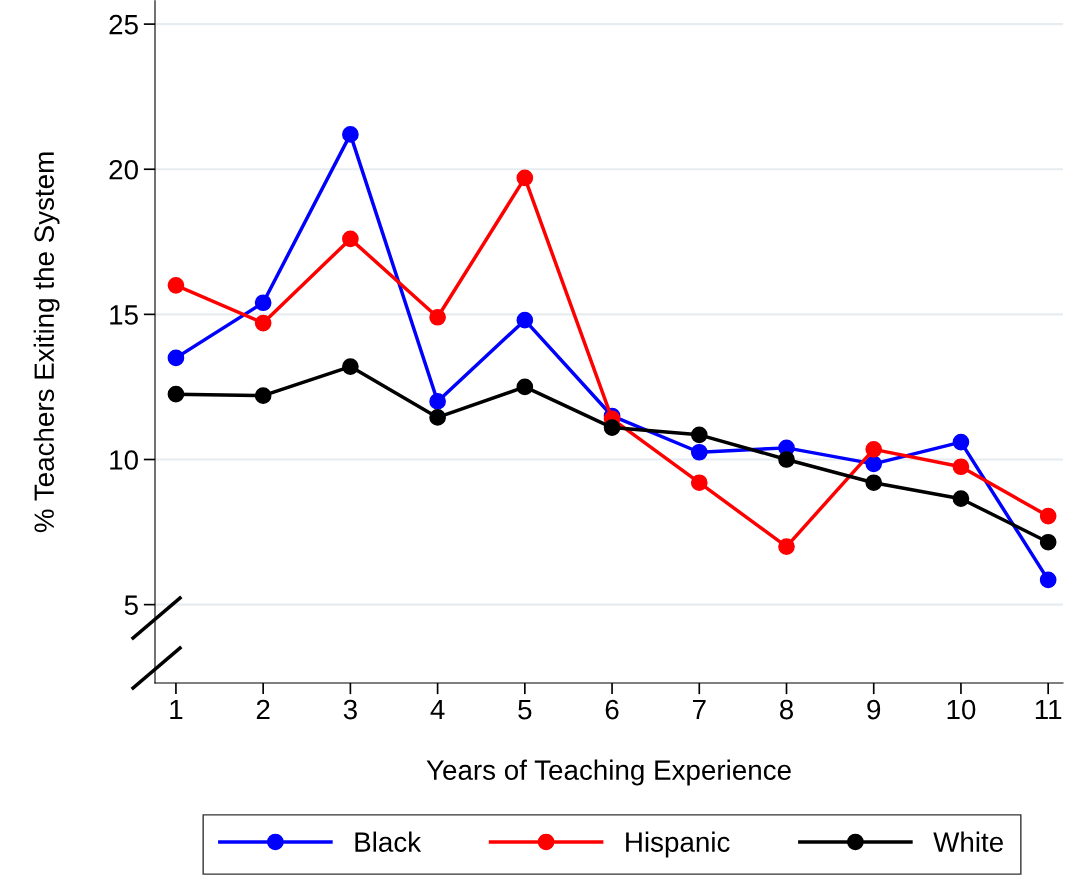  What do you see at coordinates (176, 709) in the screenshot?
I see `x-tick-label: 1` at bounding box center [176, 709].